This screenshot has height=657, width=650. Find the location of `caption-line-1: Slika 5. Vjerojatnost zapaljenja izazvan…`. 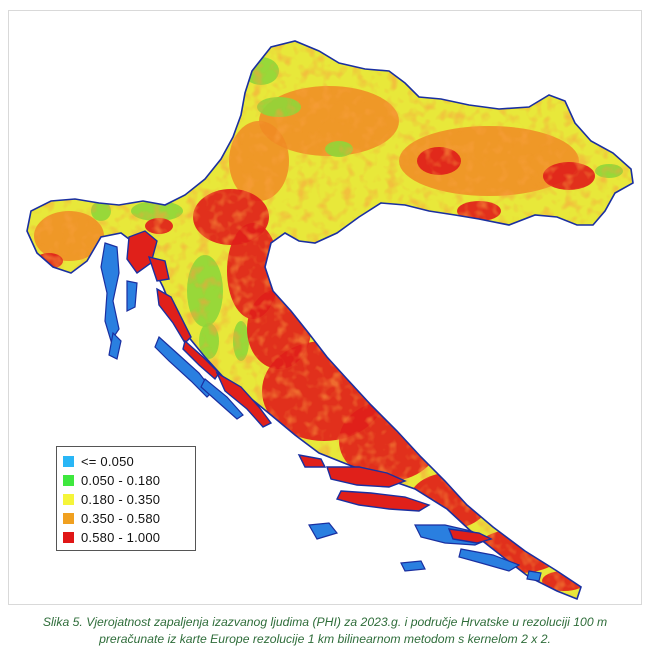

caption-line-1: Slika 5. Vjerojatnost zapaljenja izazvan… is located at coordinates (325, 622).